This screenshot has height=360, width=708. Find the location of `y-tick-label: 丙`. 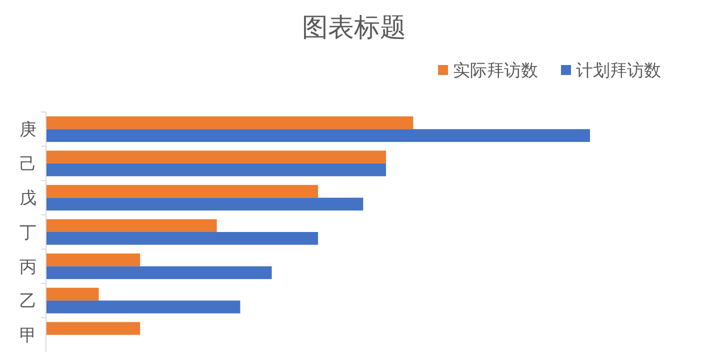

y-tick-label: 丙 is located at coordinates (28, 267).